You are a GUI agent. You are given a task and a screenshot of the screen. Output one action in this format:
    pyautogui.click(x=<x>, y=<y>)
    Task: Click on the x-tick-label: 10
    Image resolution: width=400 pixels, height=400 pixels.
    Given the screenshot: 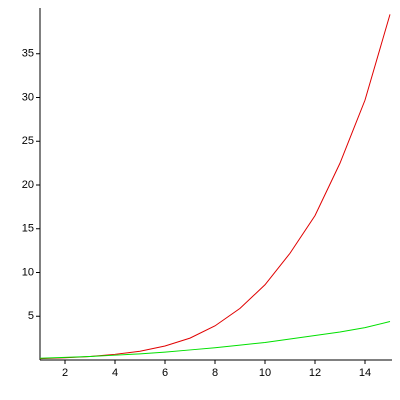 What is the action you would take?
    pyautogui.click(x=265, y=373)
    